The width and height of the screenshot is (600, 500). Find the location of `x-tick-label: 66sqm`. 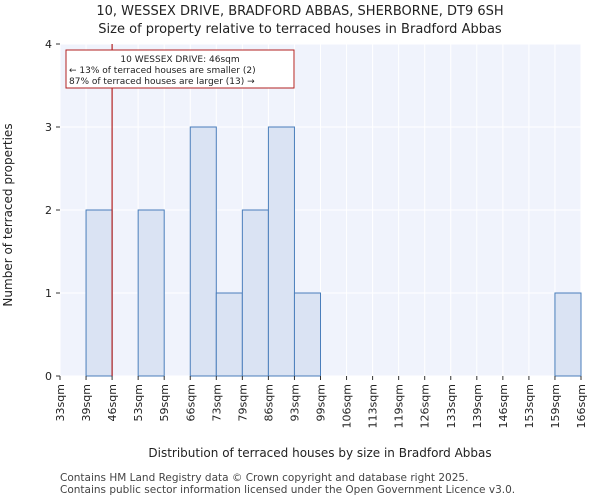

x-tick-label: 66sqm is located at coordinates (190, 402).